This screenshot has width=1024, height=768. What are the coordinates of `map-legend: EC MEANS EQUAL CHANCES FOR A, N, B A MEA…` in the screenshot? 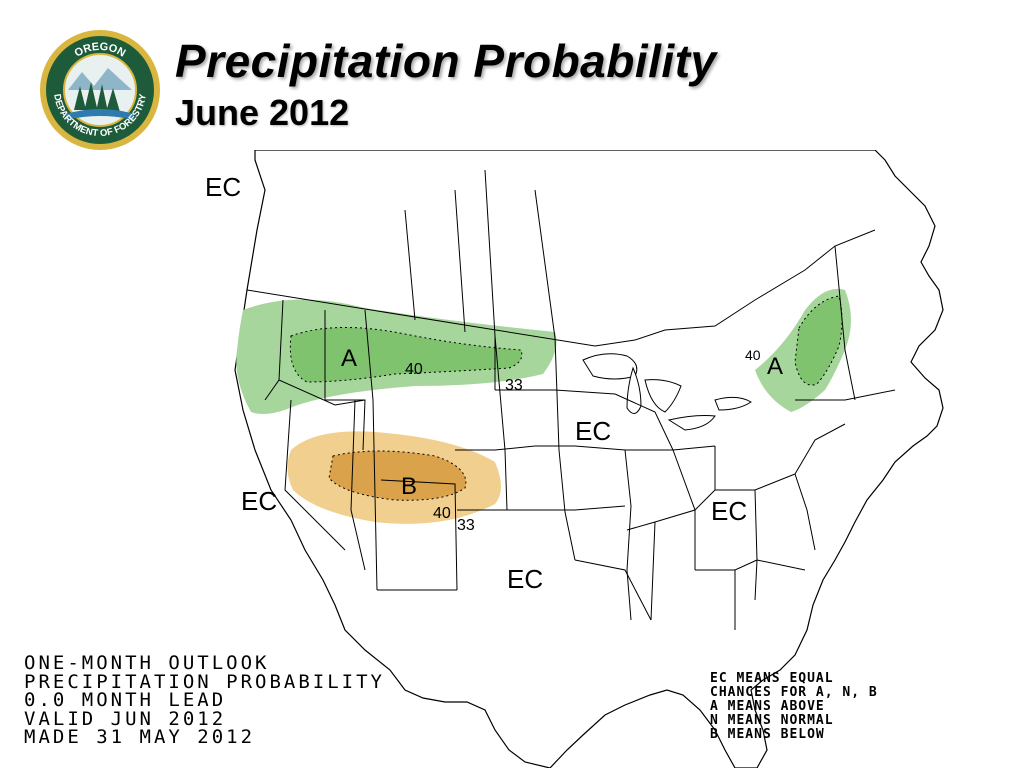 It's located at (794, 707).